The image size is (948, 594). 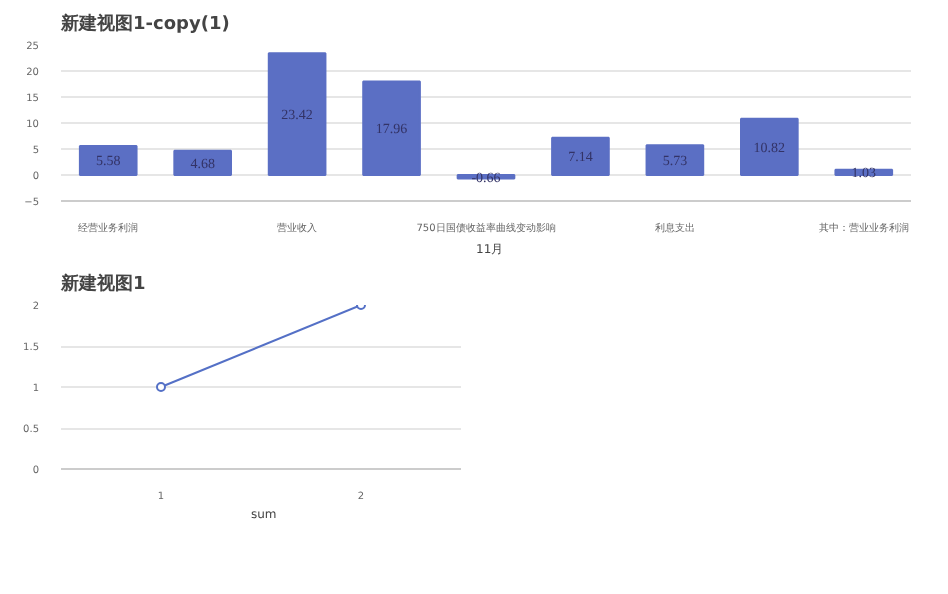 I want to click on chart-title: 新建视图1, so click(x=102, y=284).